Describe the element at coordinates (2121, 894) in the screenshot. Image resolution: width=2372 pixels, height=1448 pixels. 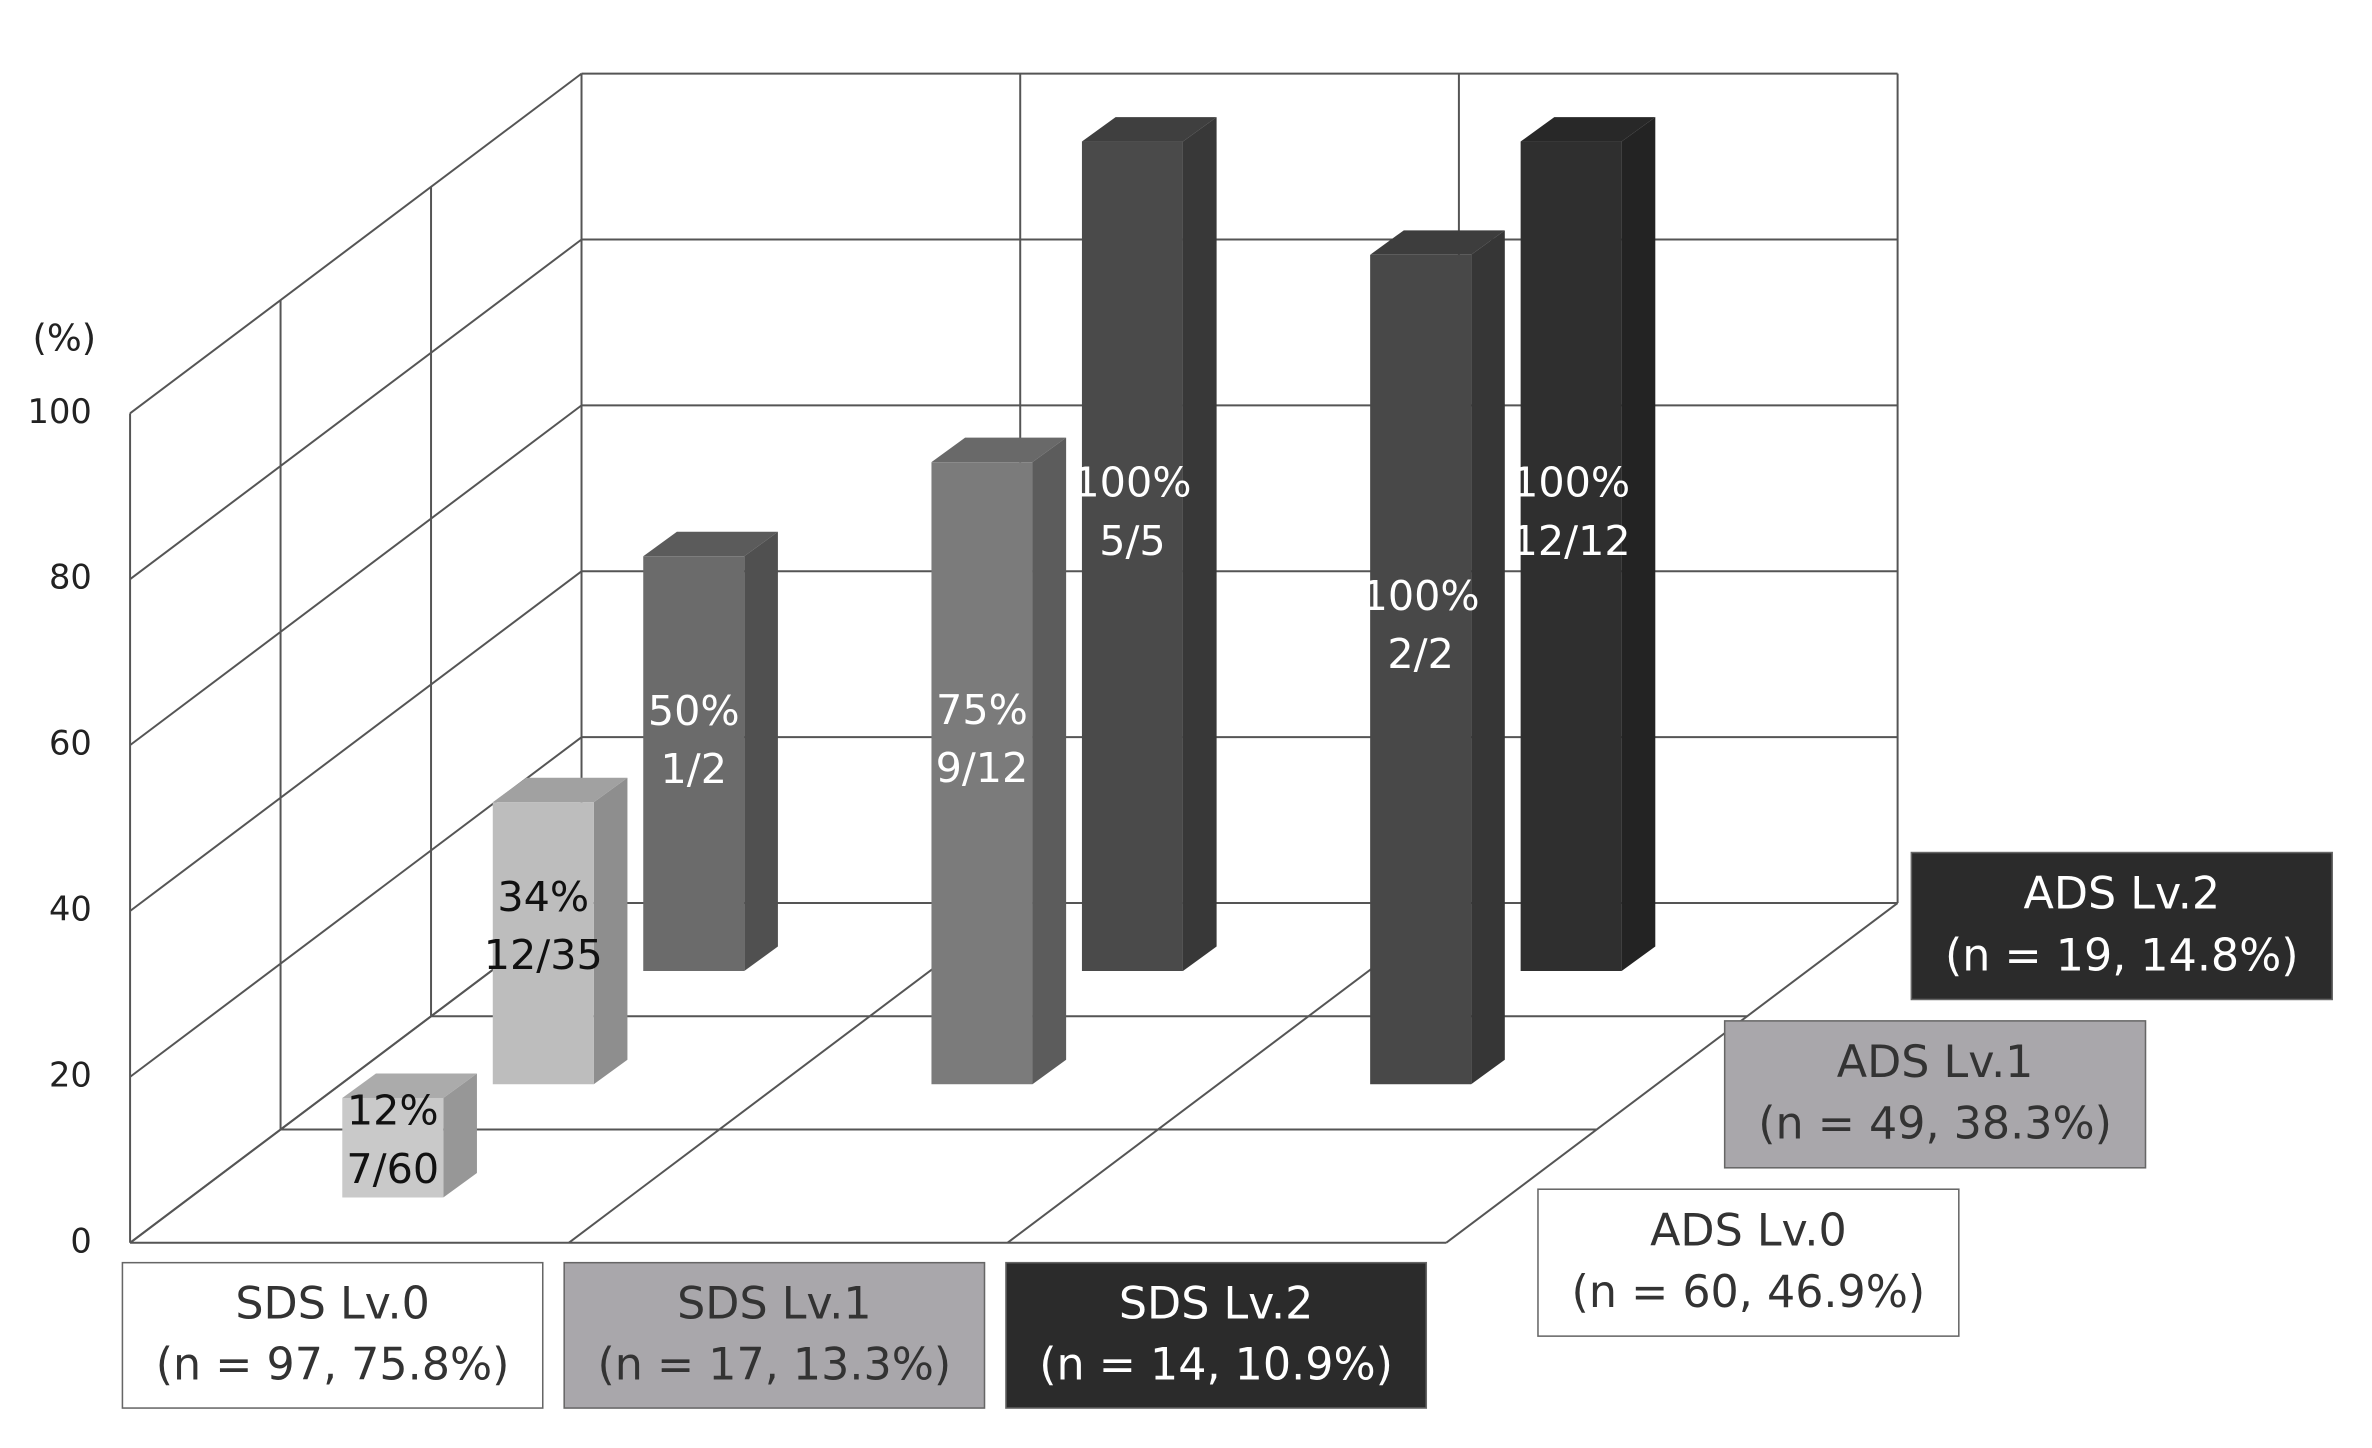
I see `legend-label: ADS Lv.2` at that location.